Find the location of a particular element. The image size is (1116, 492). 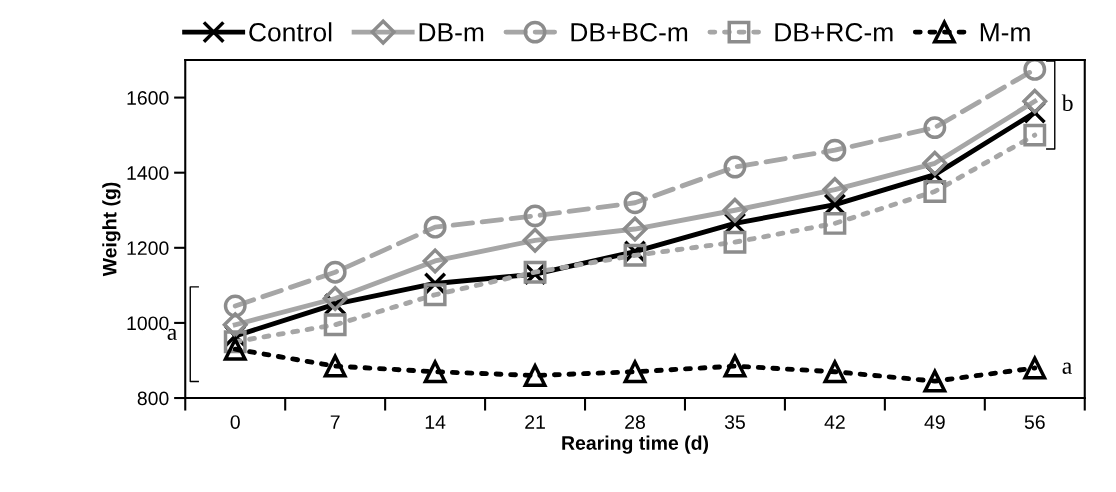

y-tick-label: 1400 is located at coordinates (148, 173).